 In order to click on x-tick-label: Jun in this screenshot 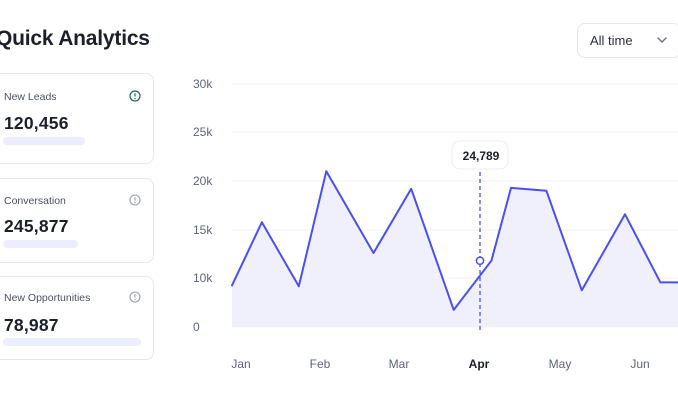, I will do `click(639, 364)`.